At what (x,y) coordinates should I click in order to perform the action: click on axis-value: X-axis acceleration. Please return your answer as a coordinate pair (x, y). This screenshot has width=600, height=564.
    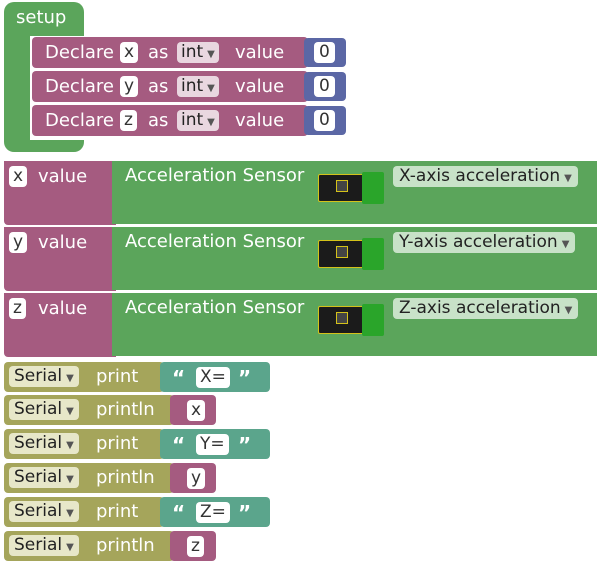
    Looking at the image, I should click on (480, 176).